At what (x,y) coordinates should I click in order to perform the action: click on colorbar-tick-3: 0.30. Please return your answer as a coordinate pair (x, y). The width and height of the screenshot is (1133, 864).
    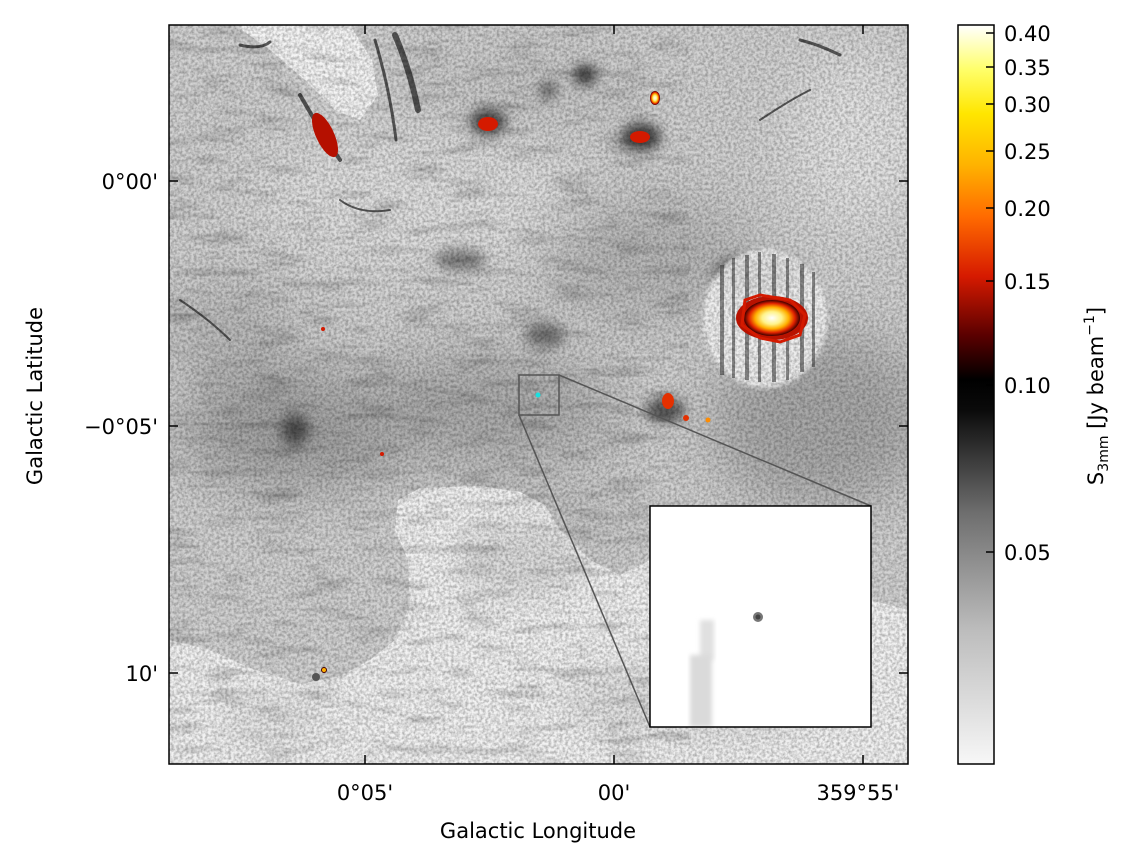
    Looking at the image, I should click on (1027, 105).